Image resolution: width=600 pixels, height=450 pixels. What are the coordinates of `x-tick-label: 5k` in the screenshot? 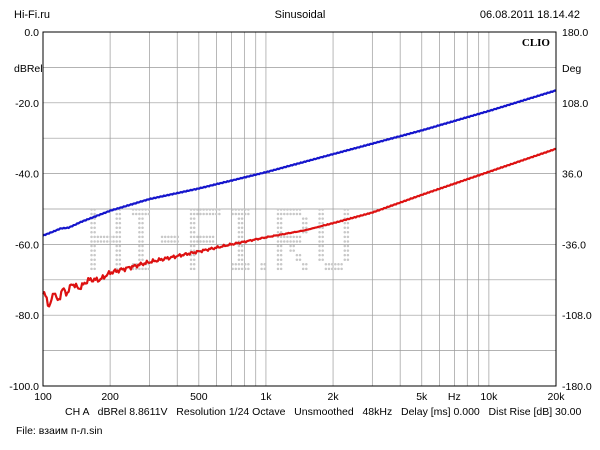 It's located at (422, 397).